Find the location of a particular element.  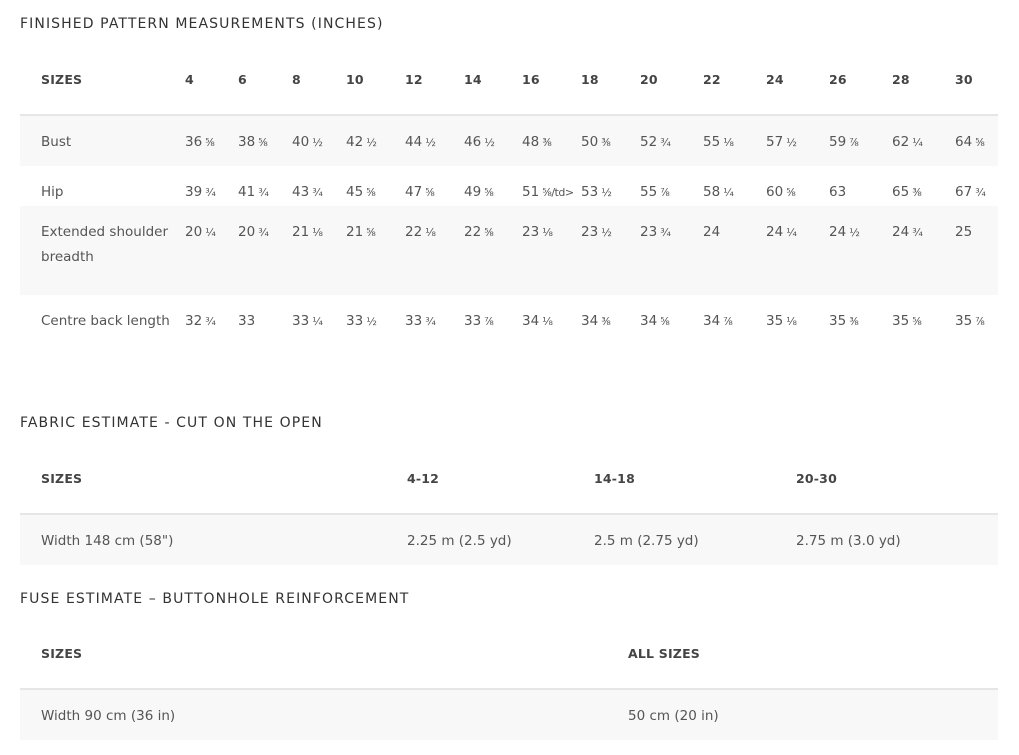

measurement-value: 33 ⁷⁄₈ is located at coordinates (493, 327).